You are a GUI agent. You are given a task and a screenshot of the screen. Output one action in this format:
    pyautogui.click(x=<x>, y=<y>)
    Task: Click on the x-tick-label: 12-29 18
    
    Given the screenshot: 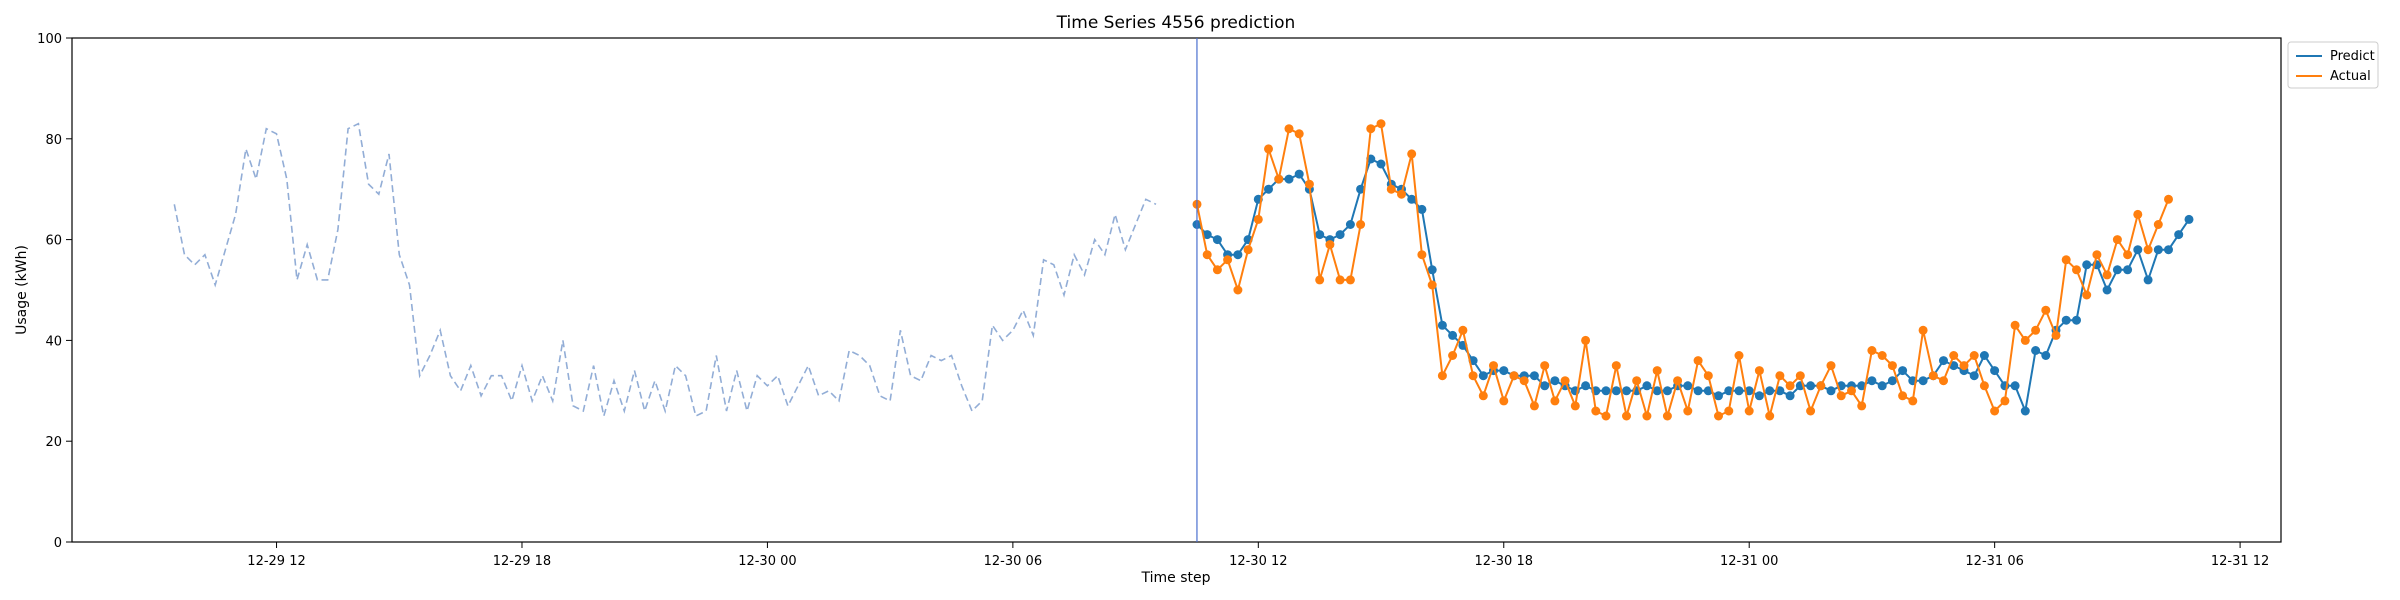 What is the action you would take?
    pyautogui.click(x=522, y=561)
    